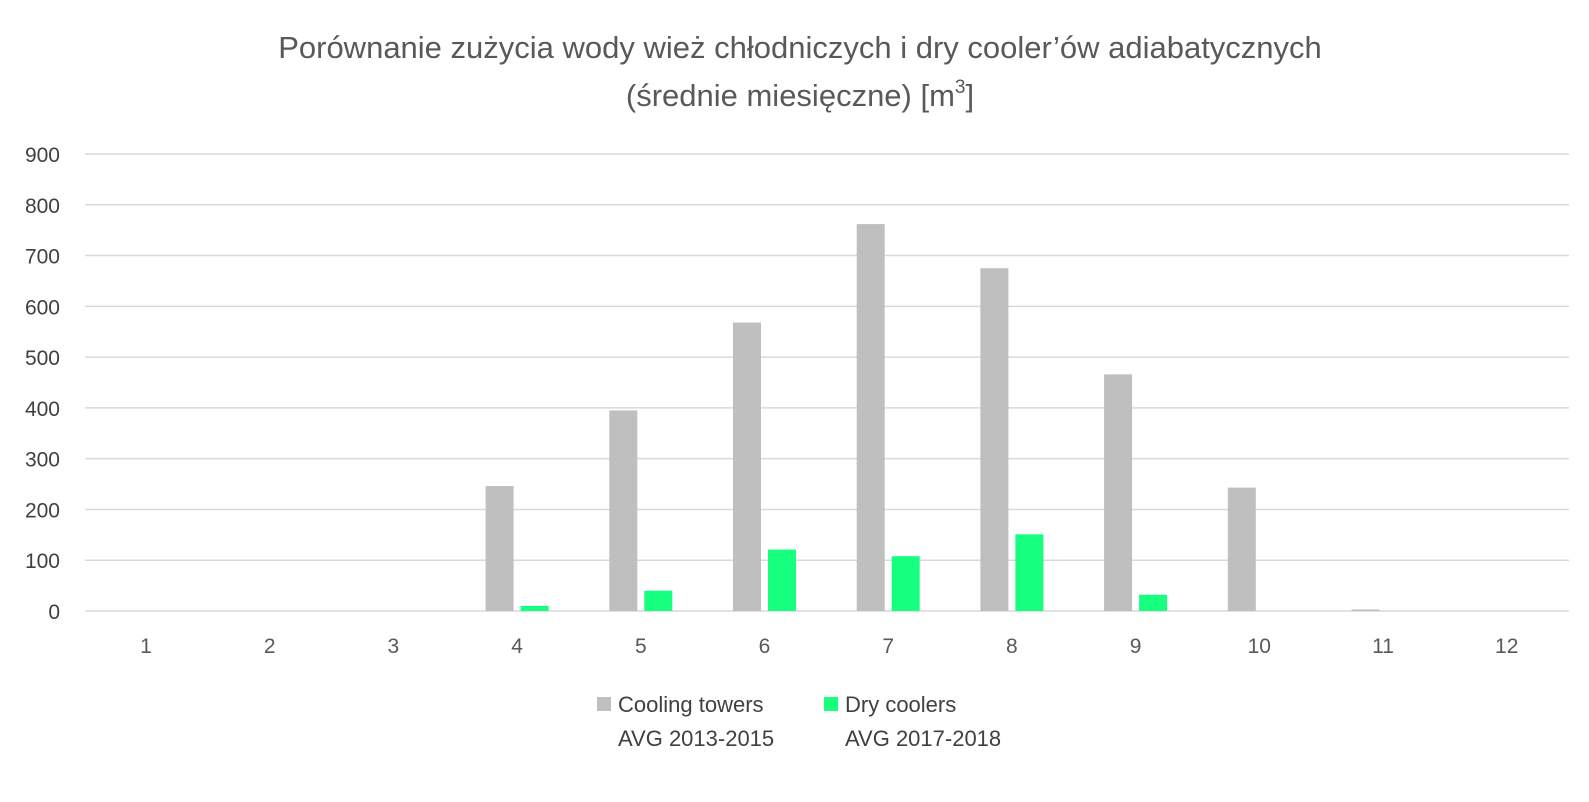  What do you see at coordinates (900, 704) in the screenshot?
I see `legend-label-dry-coolers: Dry coolers` at bounding box center [900, 704].